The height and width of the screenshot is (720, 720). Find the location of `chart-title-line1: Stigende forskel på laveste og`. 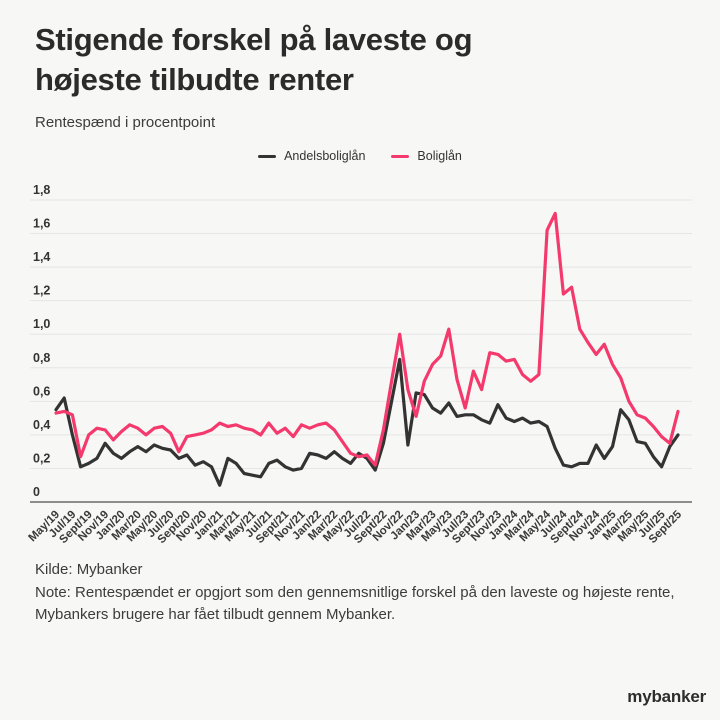

chart-title-line1: Stigende forskel på laveste og is located at coordinates (254, 39).